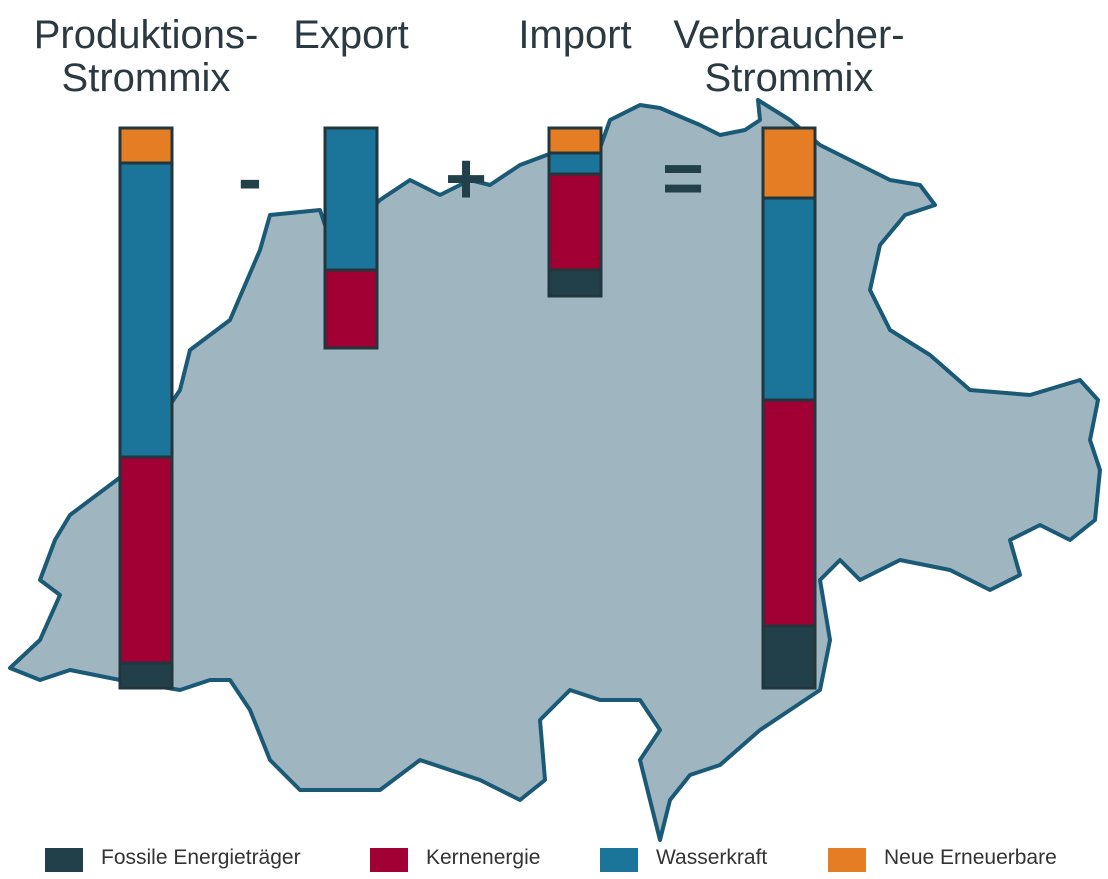 Image resolution: width=1108 pixels, height=879 pixels. Describe the element at coordinates (466, 179) in the screenshot. I see `operator: +` at that location.